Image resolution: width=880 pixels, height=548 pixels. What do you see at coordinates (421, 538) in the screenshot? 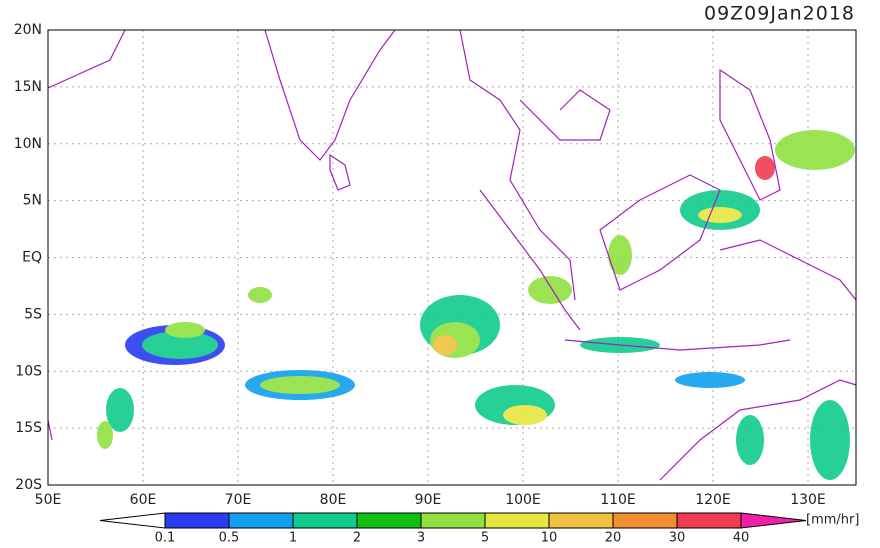
I see `colorbar-label: 3` at bounding box center [421, 538].